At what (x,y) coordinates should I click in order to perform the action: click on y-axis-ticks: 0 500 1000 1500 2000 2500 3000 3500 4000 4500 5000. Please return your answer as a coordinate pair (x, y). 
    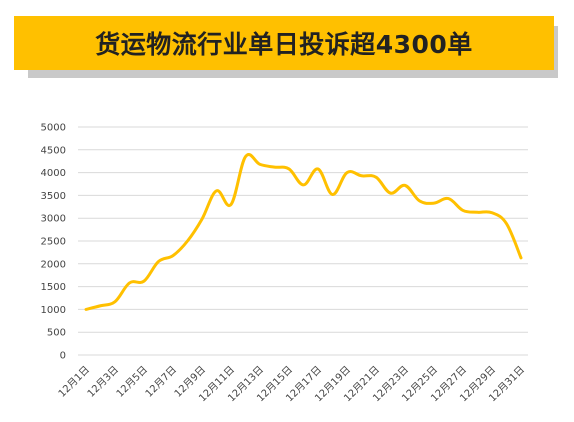
    Looking at the image, I should click on (53, 242).